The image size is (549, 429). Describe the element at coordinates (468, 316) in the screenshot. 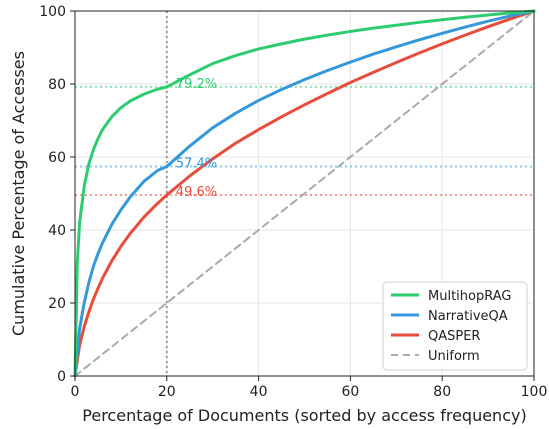

I see `legend-label-narrativeqa: NarrativeQA` at that location.